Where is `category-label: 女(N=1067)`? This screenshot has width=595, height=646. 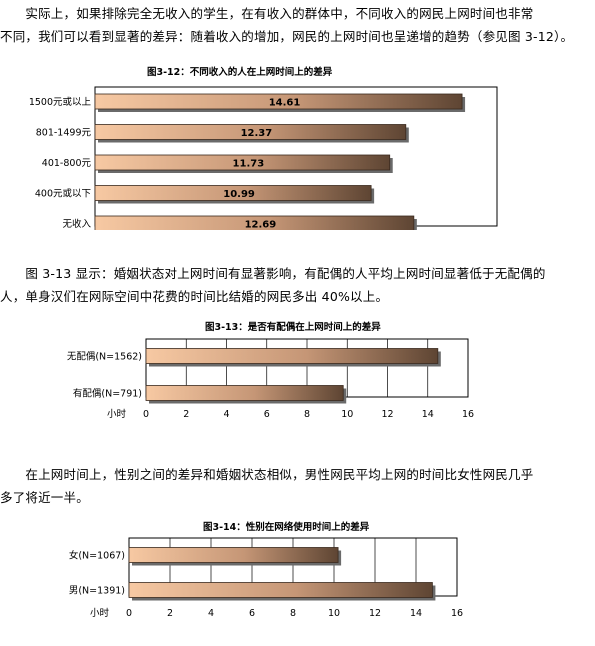
category-label: 女(N=1067) is located at coordinates (97, 556).